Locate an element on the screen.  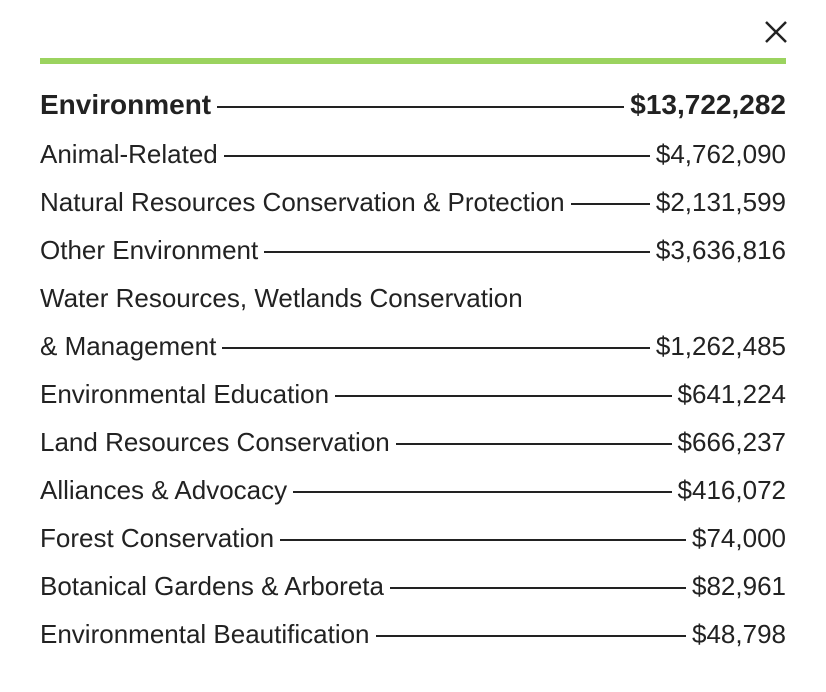
close-button is located at coordinates (776, 32).